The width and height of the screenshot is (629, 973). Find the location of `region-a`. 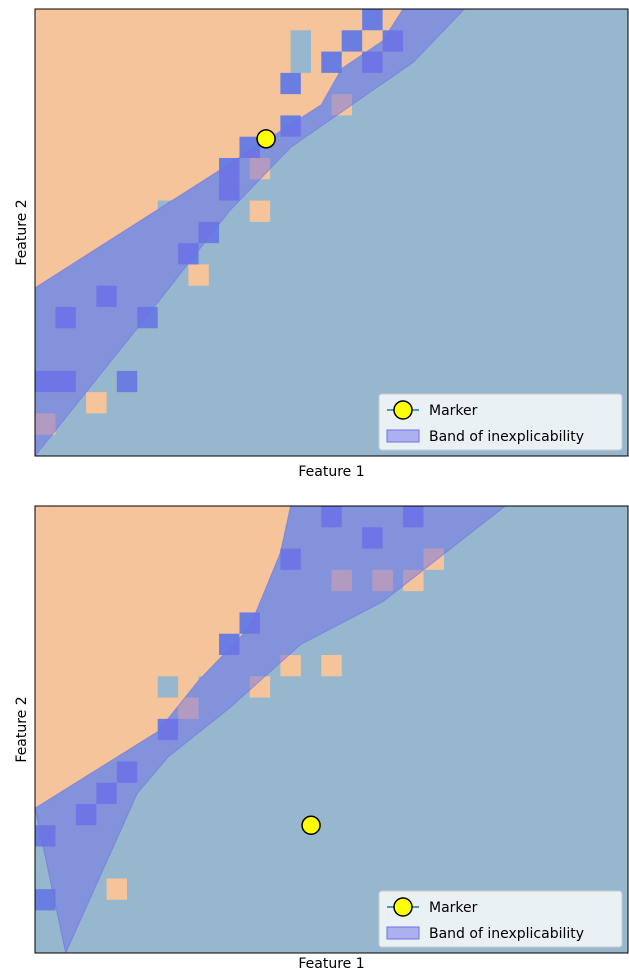

region-a is located at coordinates (163, 657).